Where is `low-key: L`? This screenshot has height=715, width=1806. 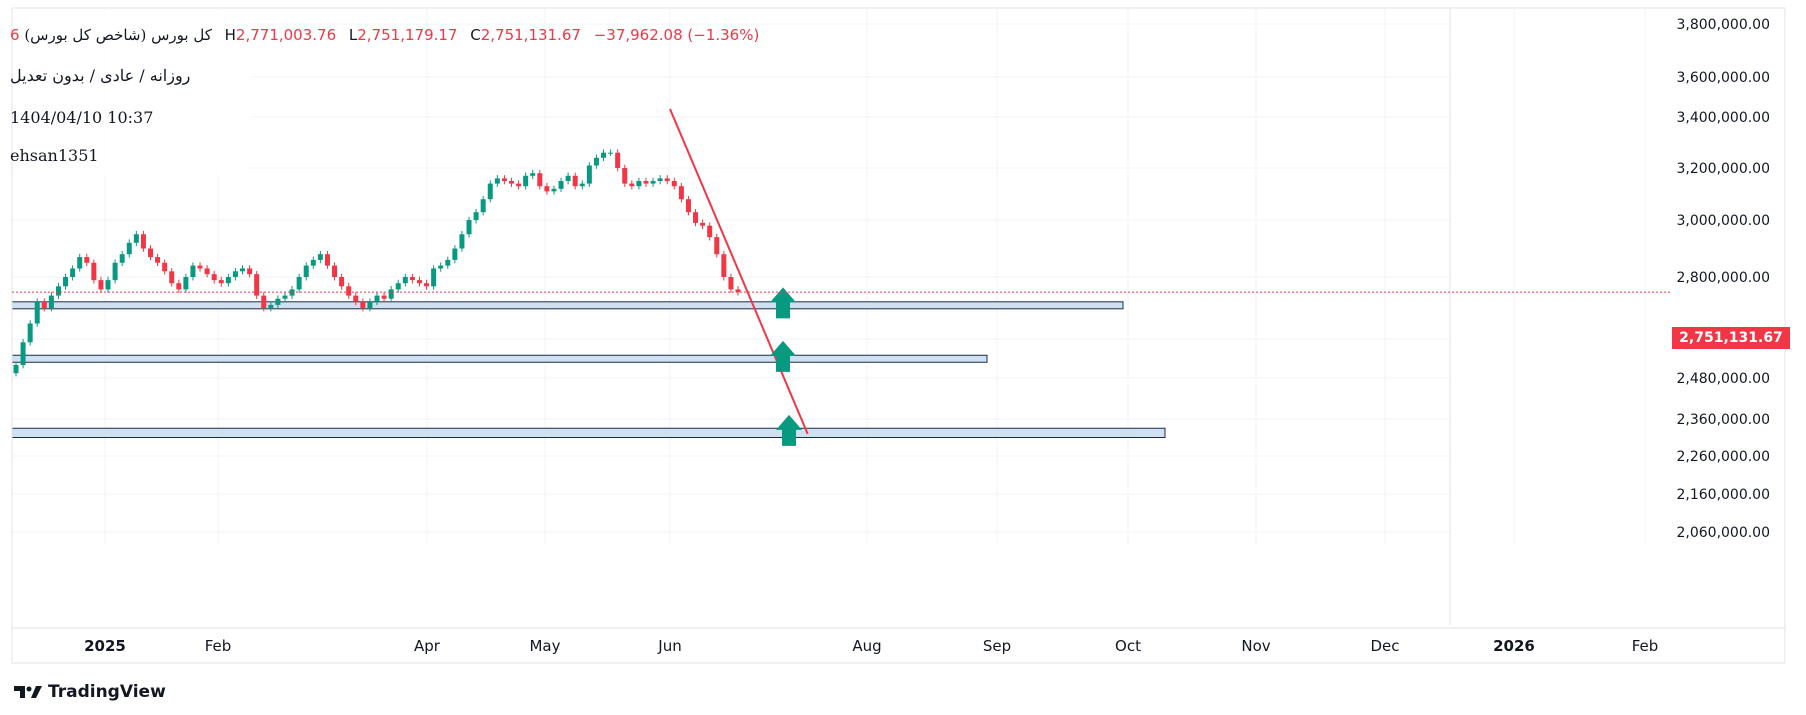 low-key: L is located at coordinates (353, 35).